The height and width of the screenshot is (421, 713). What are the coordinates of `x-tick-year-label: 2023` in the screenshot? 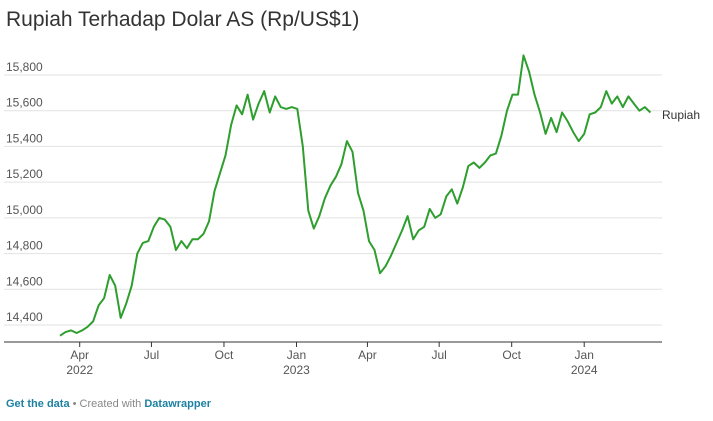 It's located at (296, 370).